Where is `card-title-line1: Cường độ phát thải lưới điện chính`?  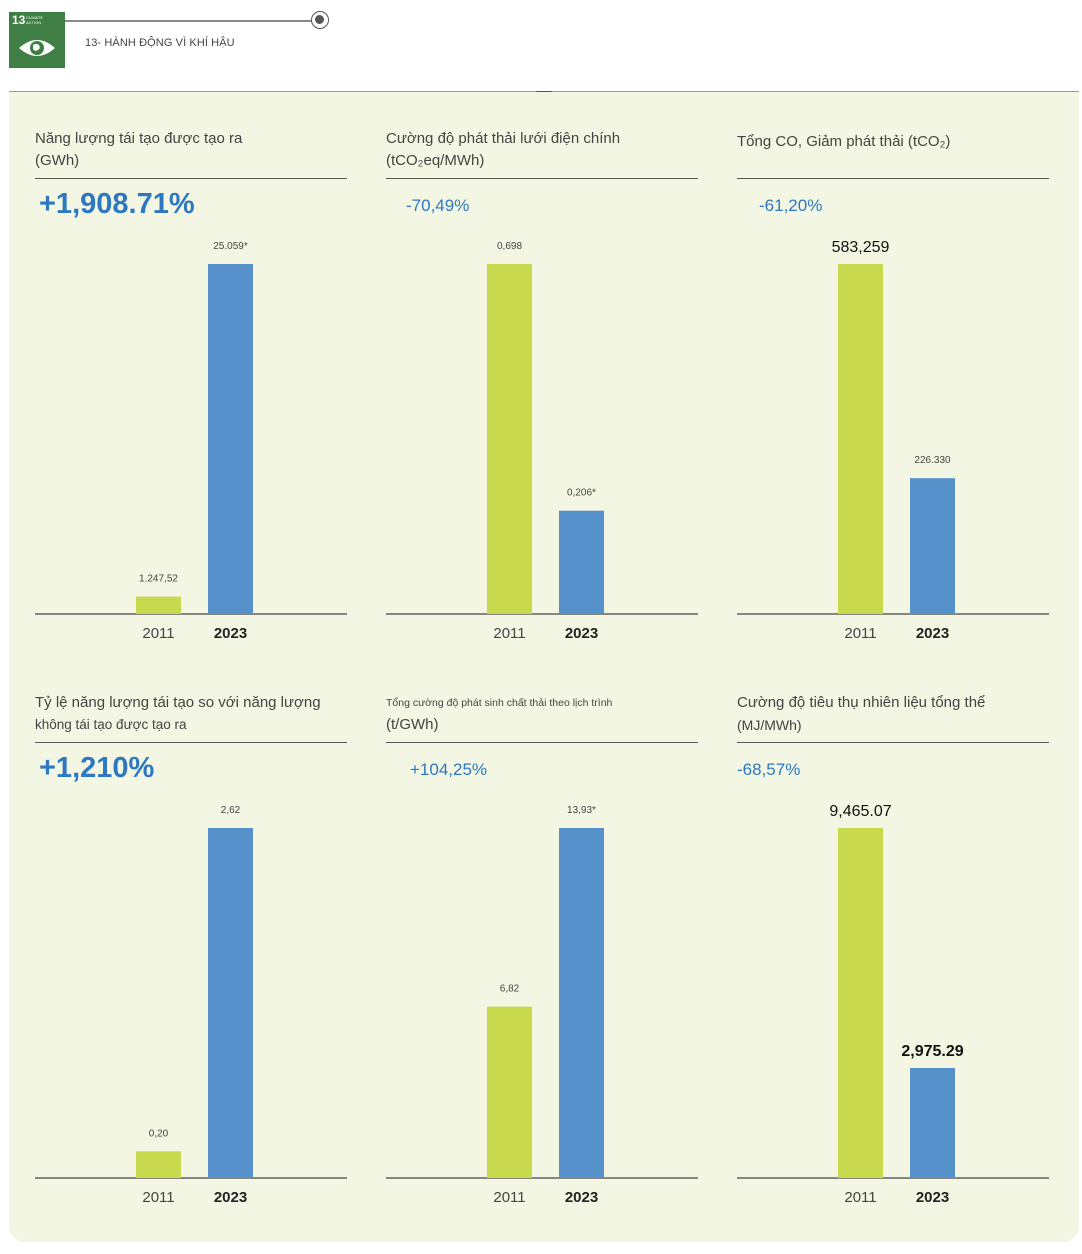 card-title-line1: Cường độ phát thải lưới điện chính is located at coordinates (503, 138).